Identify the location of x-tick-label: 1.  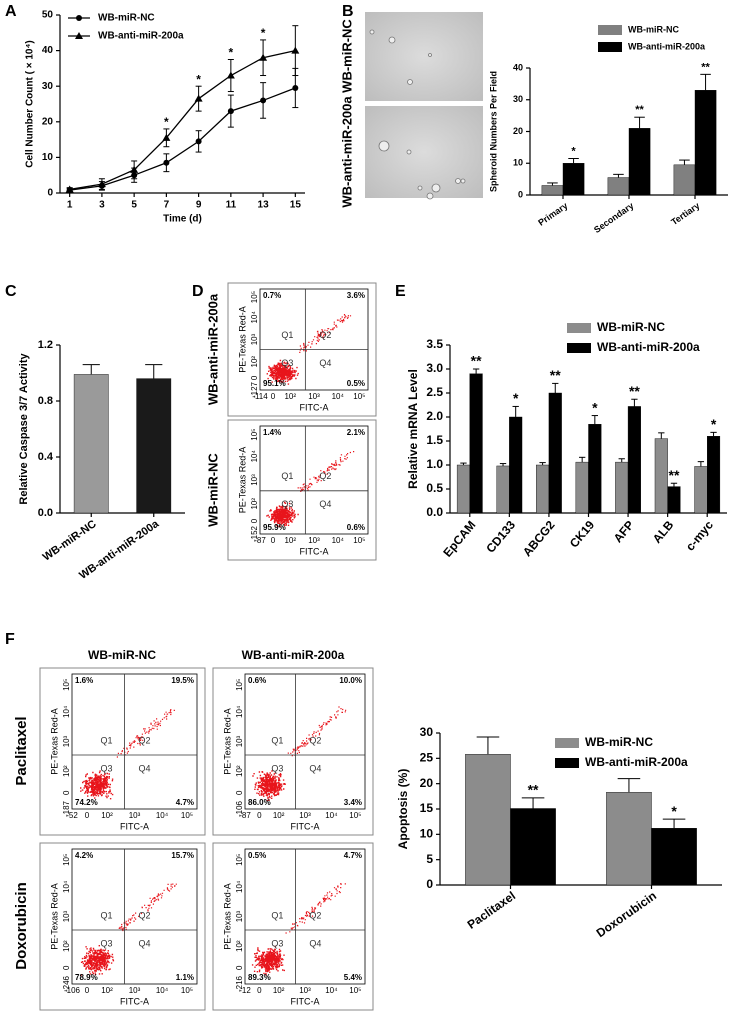
(70, 205).